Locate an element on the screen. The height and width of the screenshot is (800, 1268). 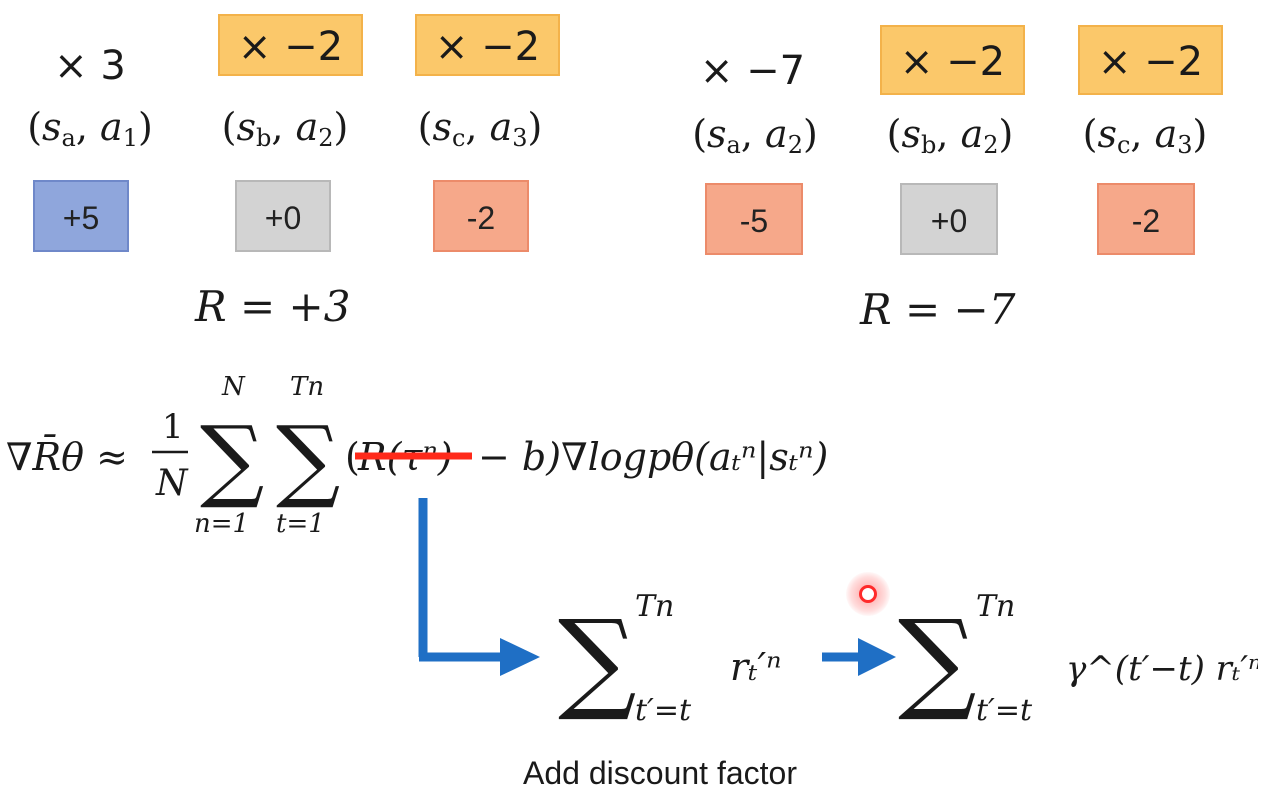
right-pair-1: (sa, a2) is located at coordinates (755, 135).